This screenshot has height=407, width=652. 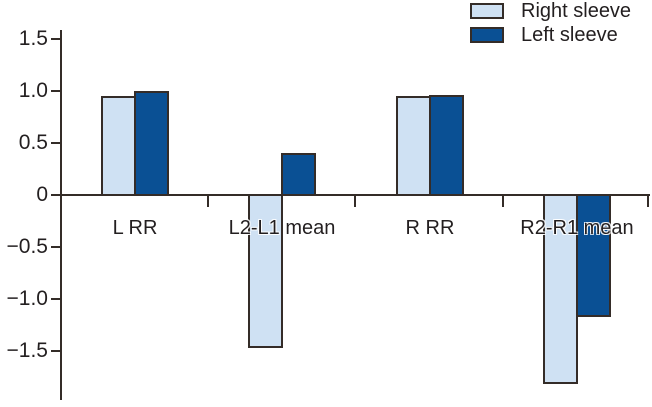 I want to click on legend-item: Left sleeve, so click(x=550, y=34).